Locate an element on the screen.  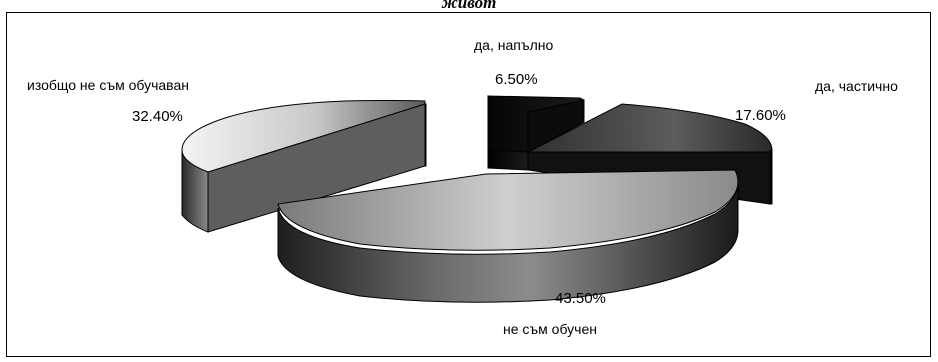
value-yes-partially: 17.60% is located at coordinates (760, 115).